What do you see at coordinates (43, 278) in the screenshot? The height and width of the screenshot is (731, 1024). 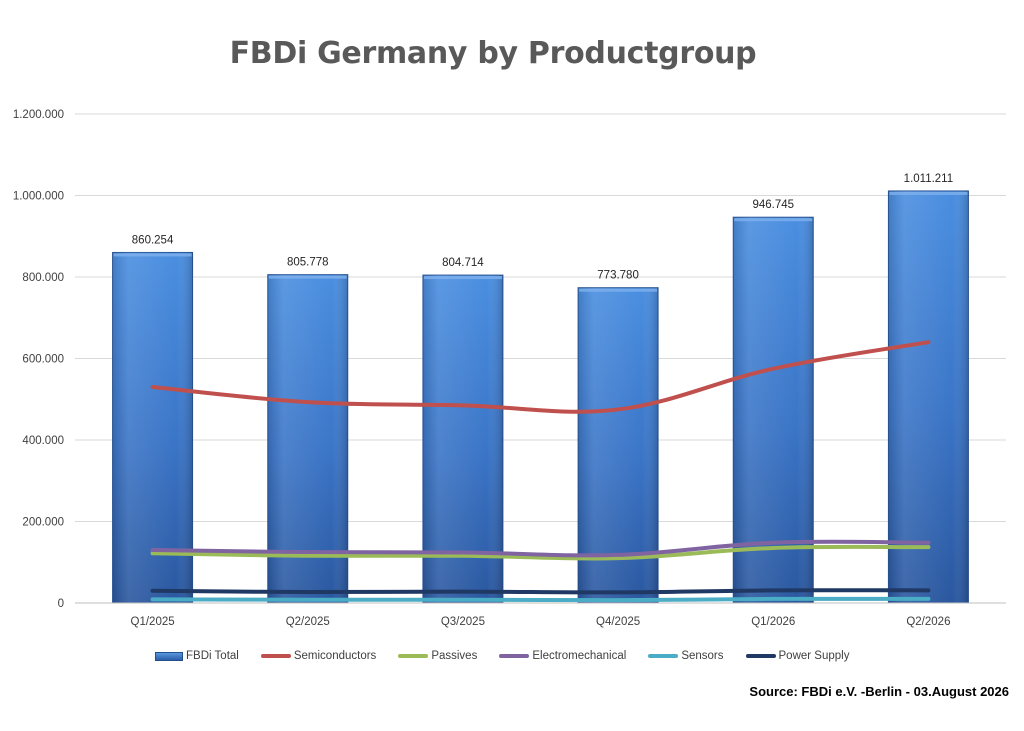 I see `y-tick-label: 800.000` at bounding box center [43, 278].